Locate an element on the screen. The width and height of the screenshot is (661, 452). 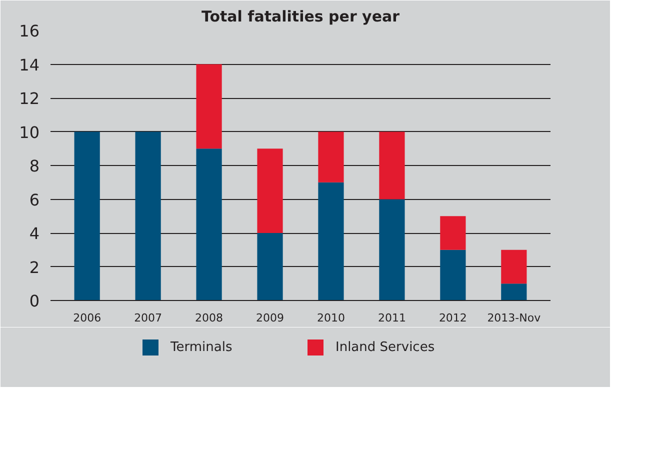
x-tick-label: 2006 is located at coordinates (87, 318).